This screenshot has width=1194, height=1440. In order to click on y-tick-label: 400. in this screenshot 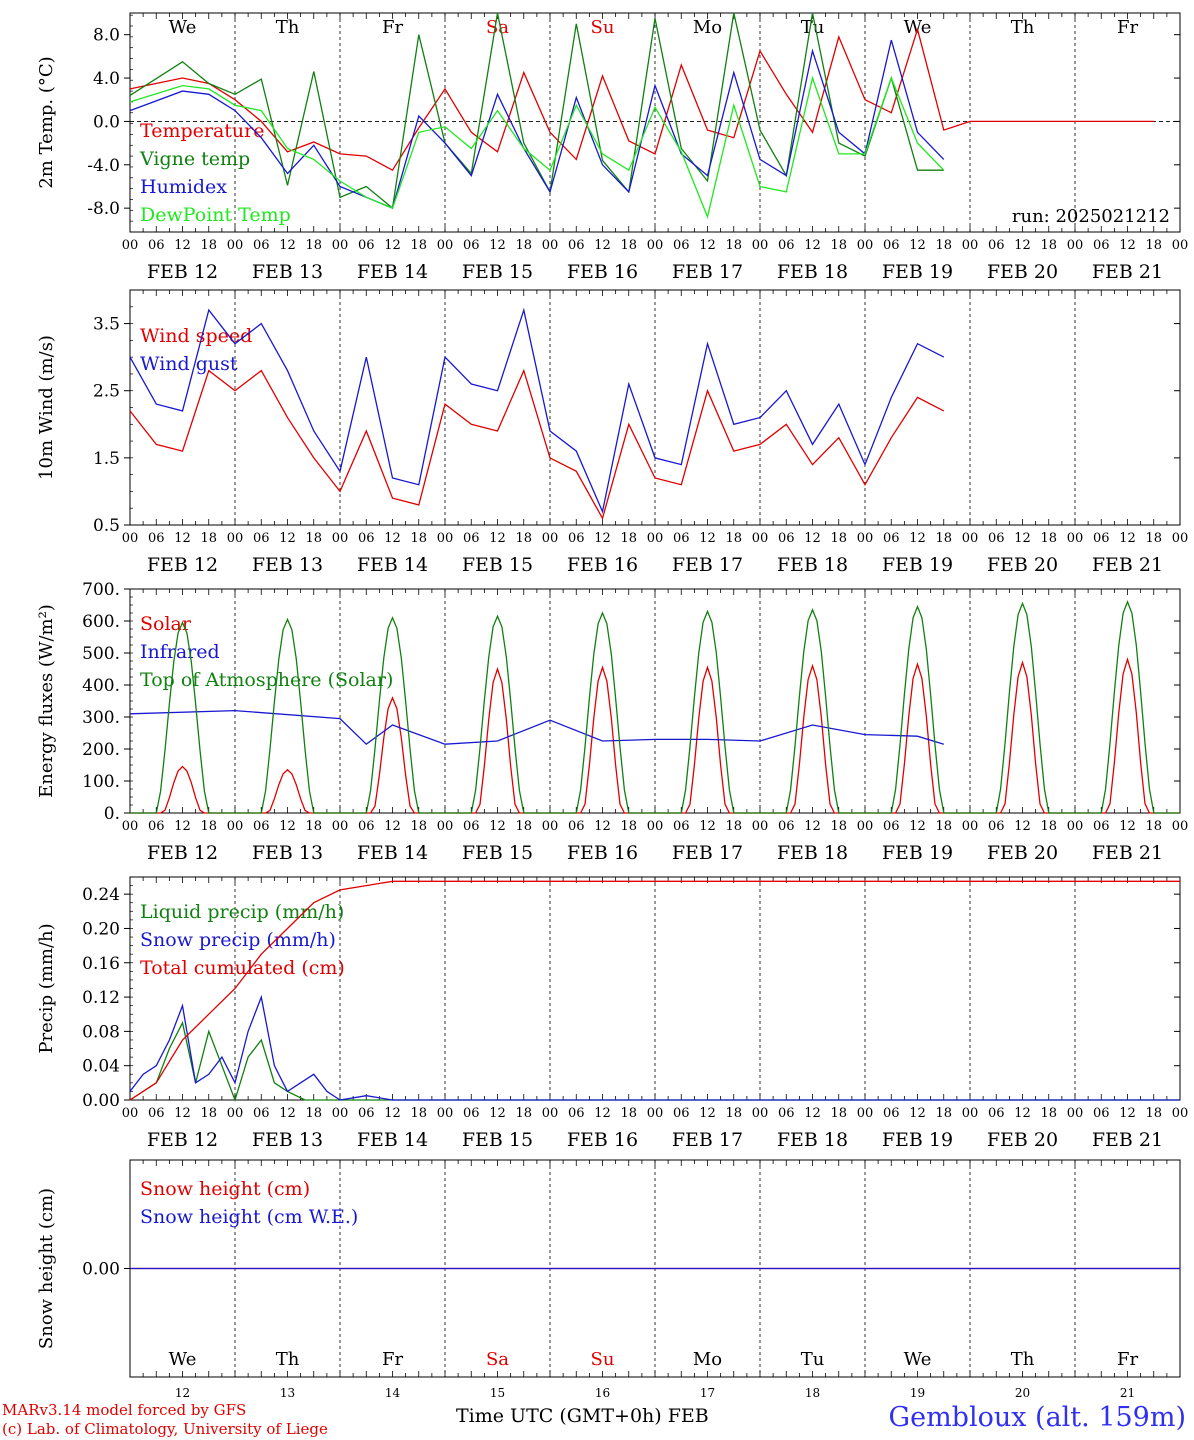, I will do `click(101, 686)`.